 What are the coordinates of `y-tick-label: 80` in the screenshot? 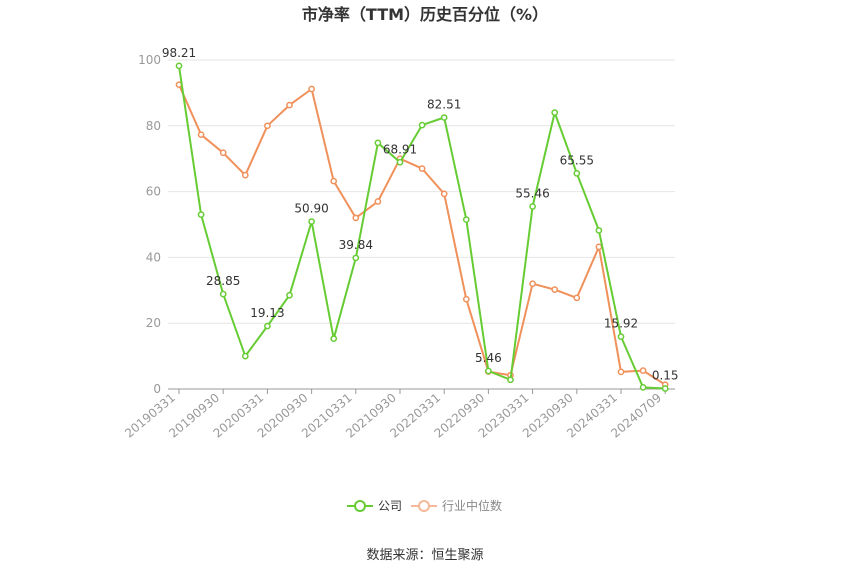 It's located at (153, 126).